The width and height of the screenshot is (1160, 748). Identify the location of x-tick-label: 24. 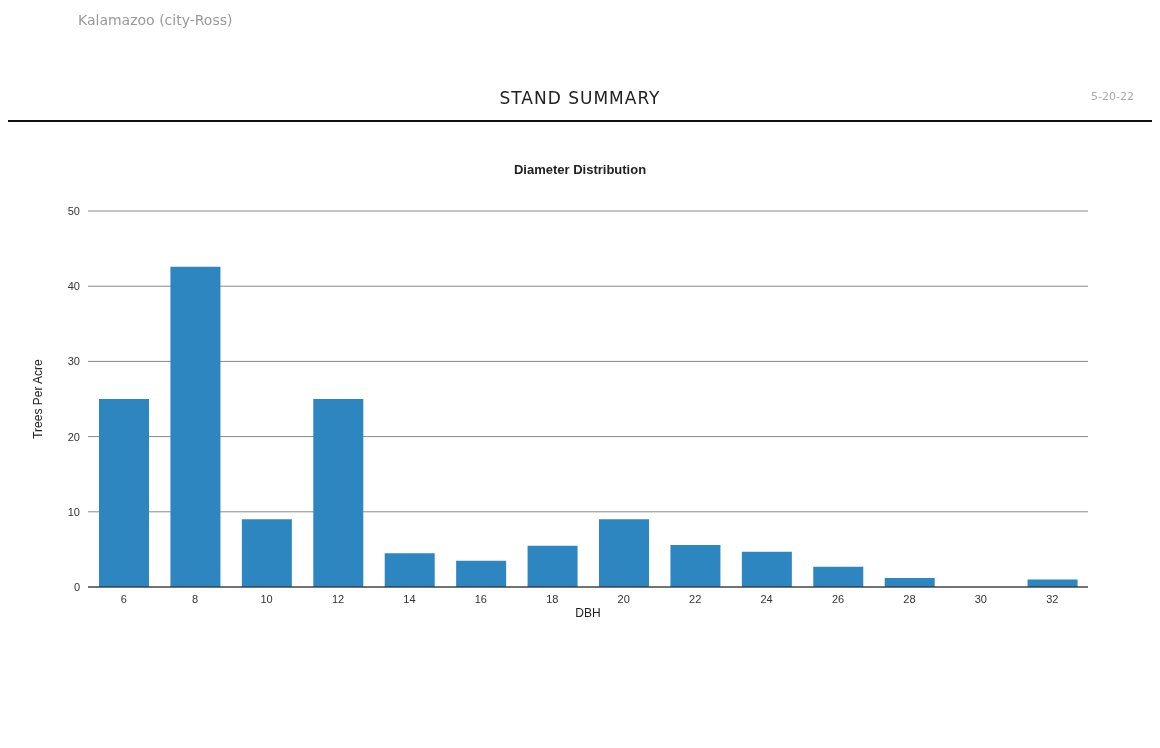
(766, 598).